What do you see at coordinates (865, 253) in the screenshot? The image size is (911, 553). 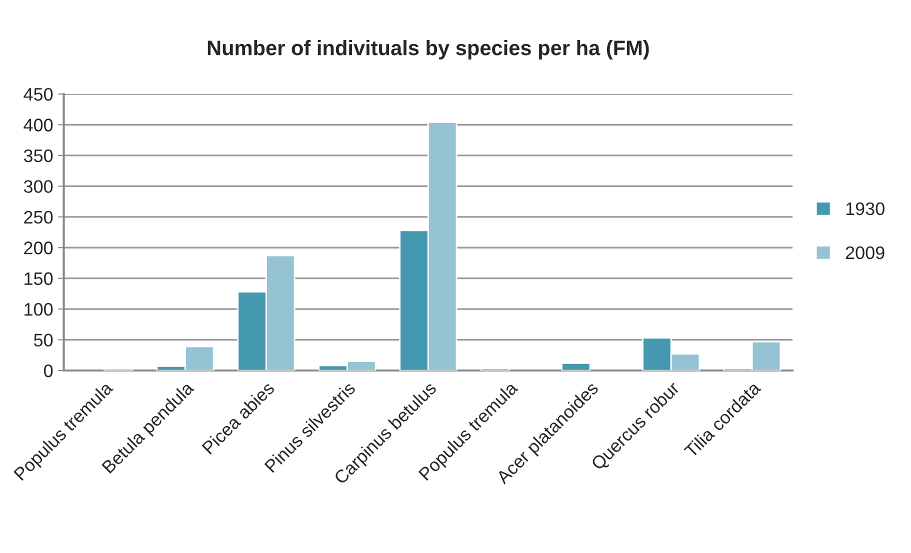 I see `legend-label: 2009` at bounding box center [865, 253].